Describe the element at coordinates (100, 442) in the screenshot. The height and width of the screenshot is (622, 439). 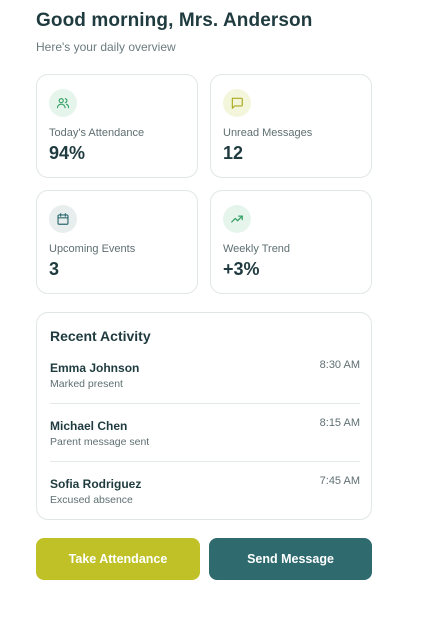
I see `activity-description: Parent message sent` at that location.